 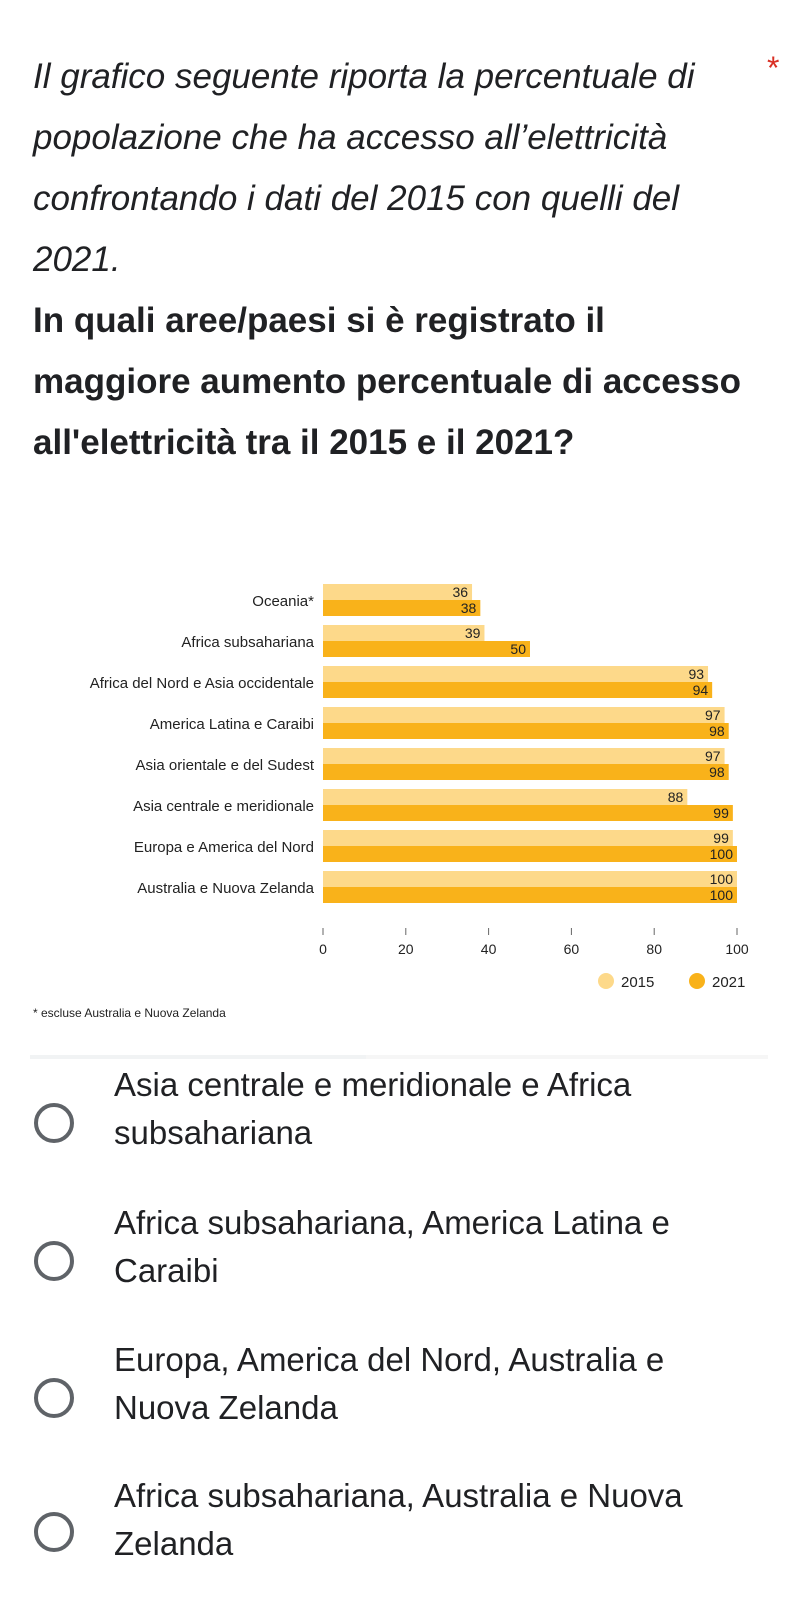 I want to click on legend-swatch-2015, so click(x=606, y=981).